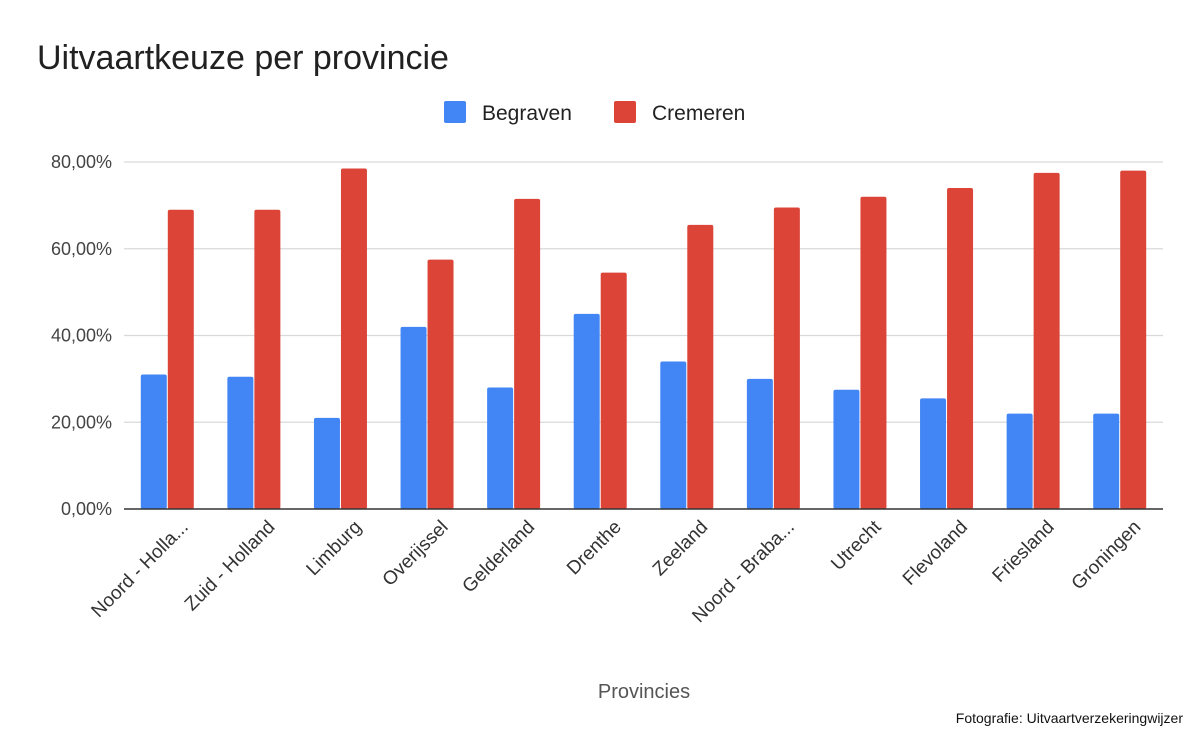 The height and width of the screenshot is (742, 1200). Describe the element at coordinates (698, 113) in the screenshot. I see `legend-label-cremeren: Cremeren` at that location.